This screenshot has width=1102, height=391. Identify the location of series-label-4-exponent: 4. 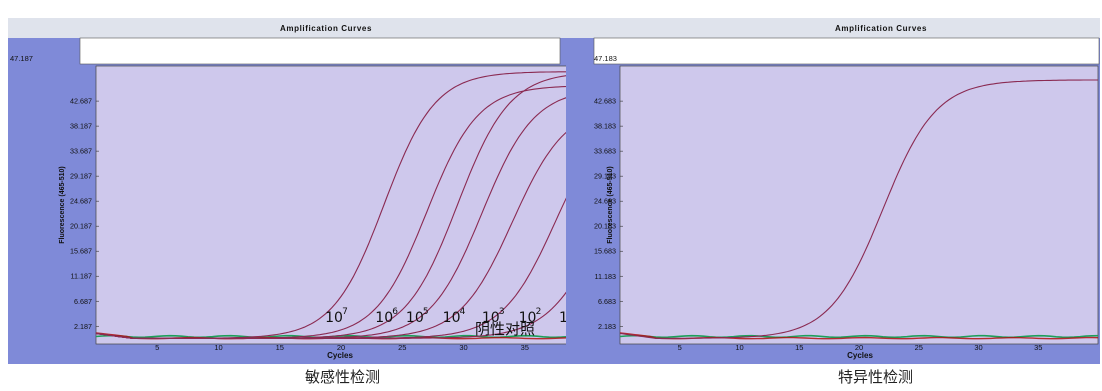
(463, 312).